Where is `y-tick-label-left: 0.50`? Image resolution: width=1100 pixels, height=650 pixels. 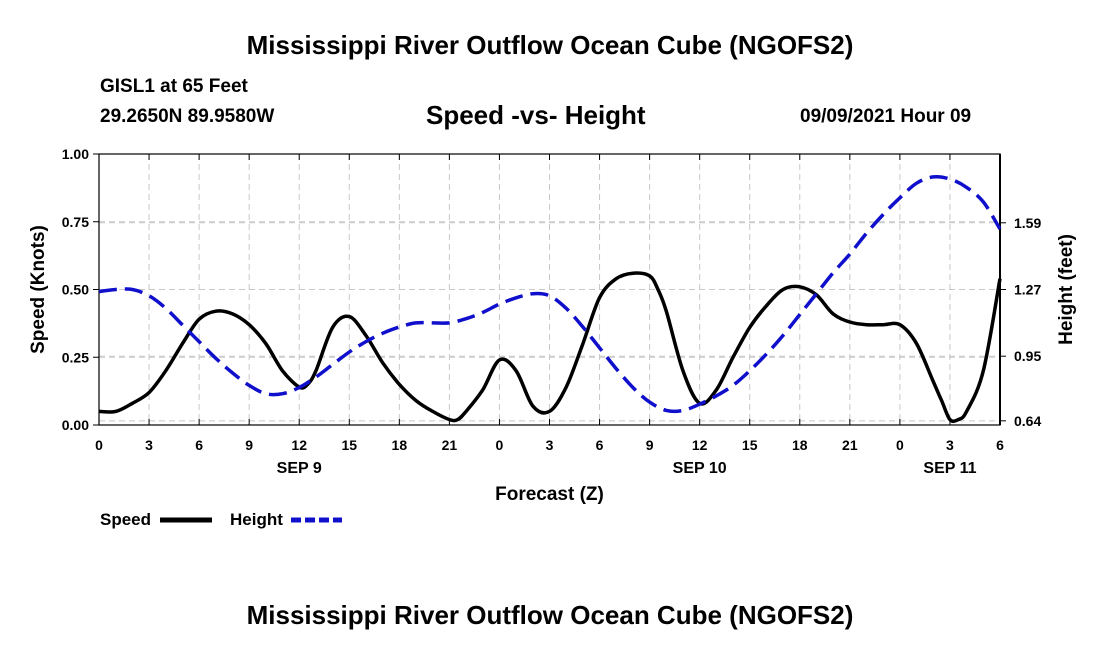 y-tick-label-left: 0.50 is located at coordinates (75, 290).